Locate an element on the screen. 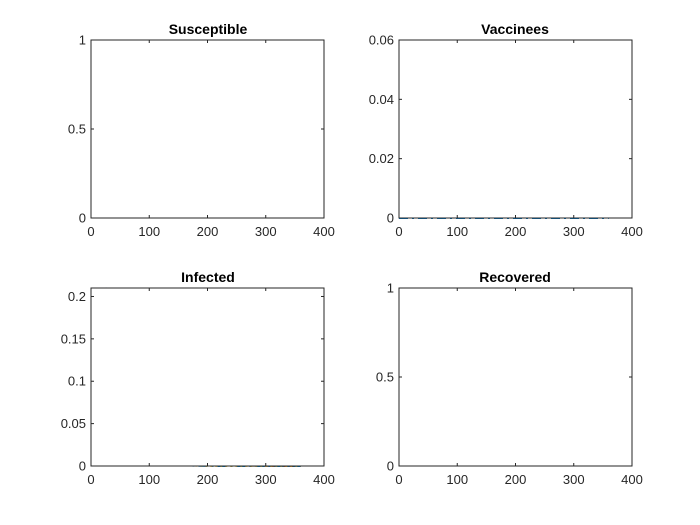 This screenshot has width=700, height=525. panel-title: Vaccinees is located at coordinates (515, 29).